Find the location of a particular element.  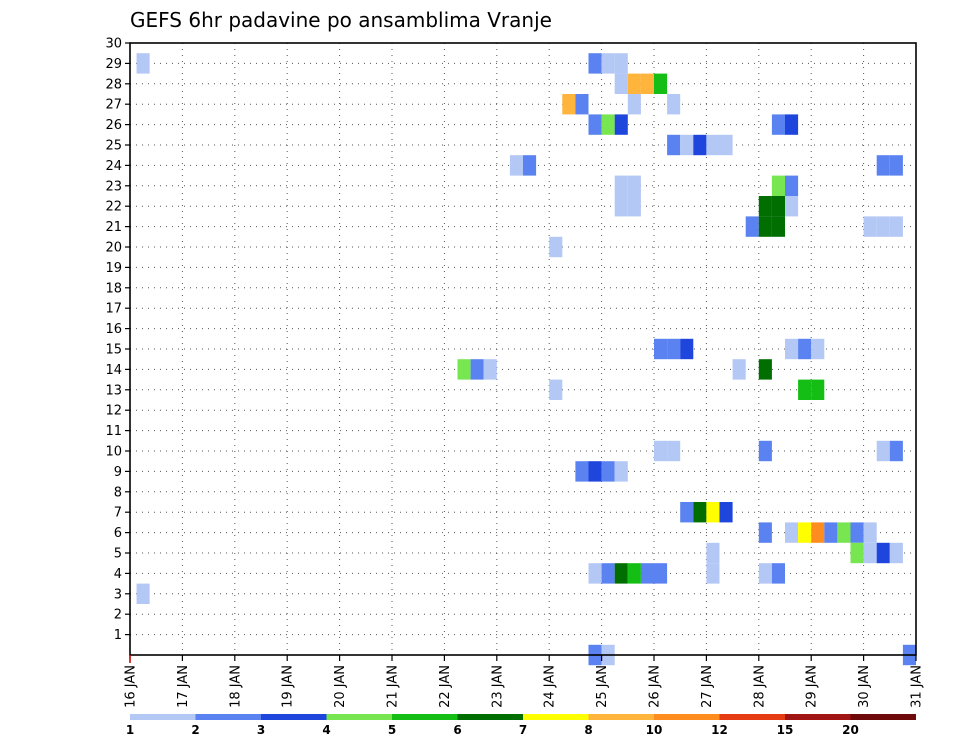

y-tick-label: 29 is located at coordinates (113, 64).